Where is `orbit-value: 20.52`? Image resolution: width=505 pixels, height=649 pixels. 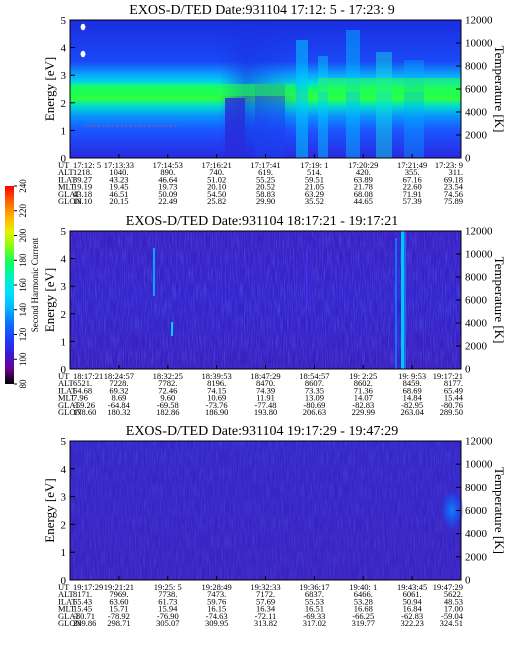
orbit-value: 20.52 is located at coordinates (265, 187).